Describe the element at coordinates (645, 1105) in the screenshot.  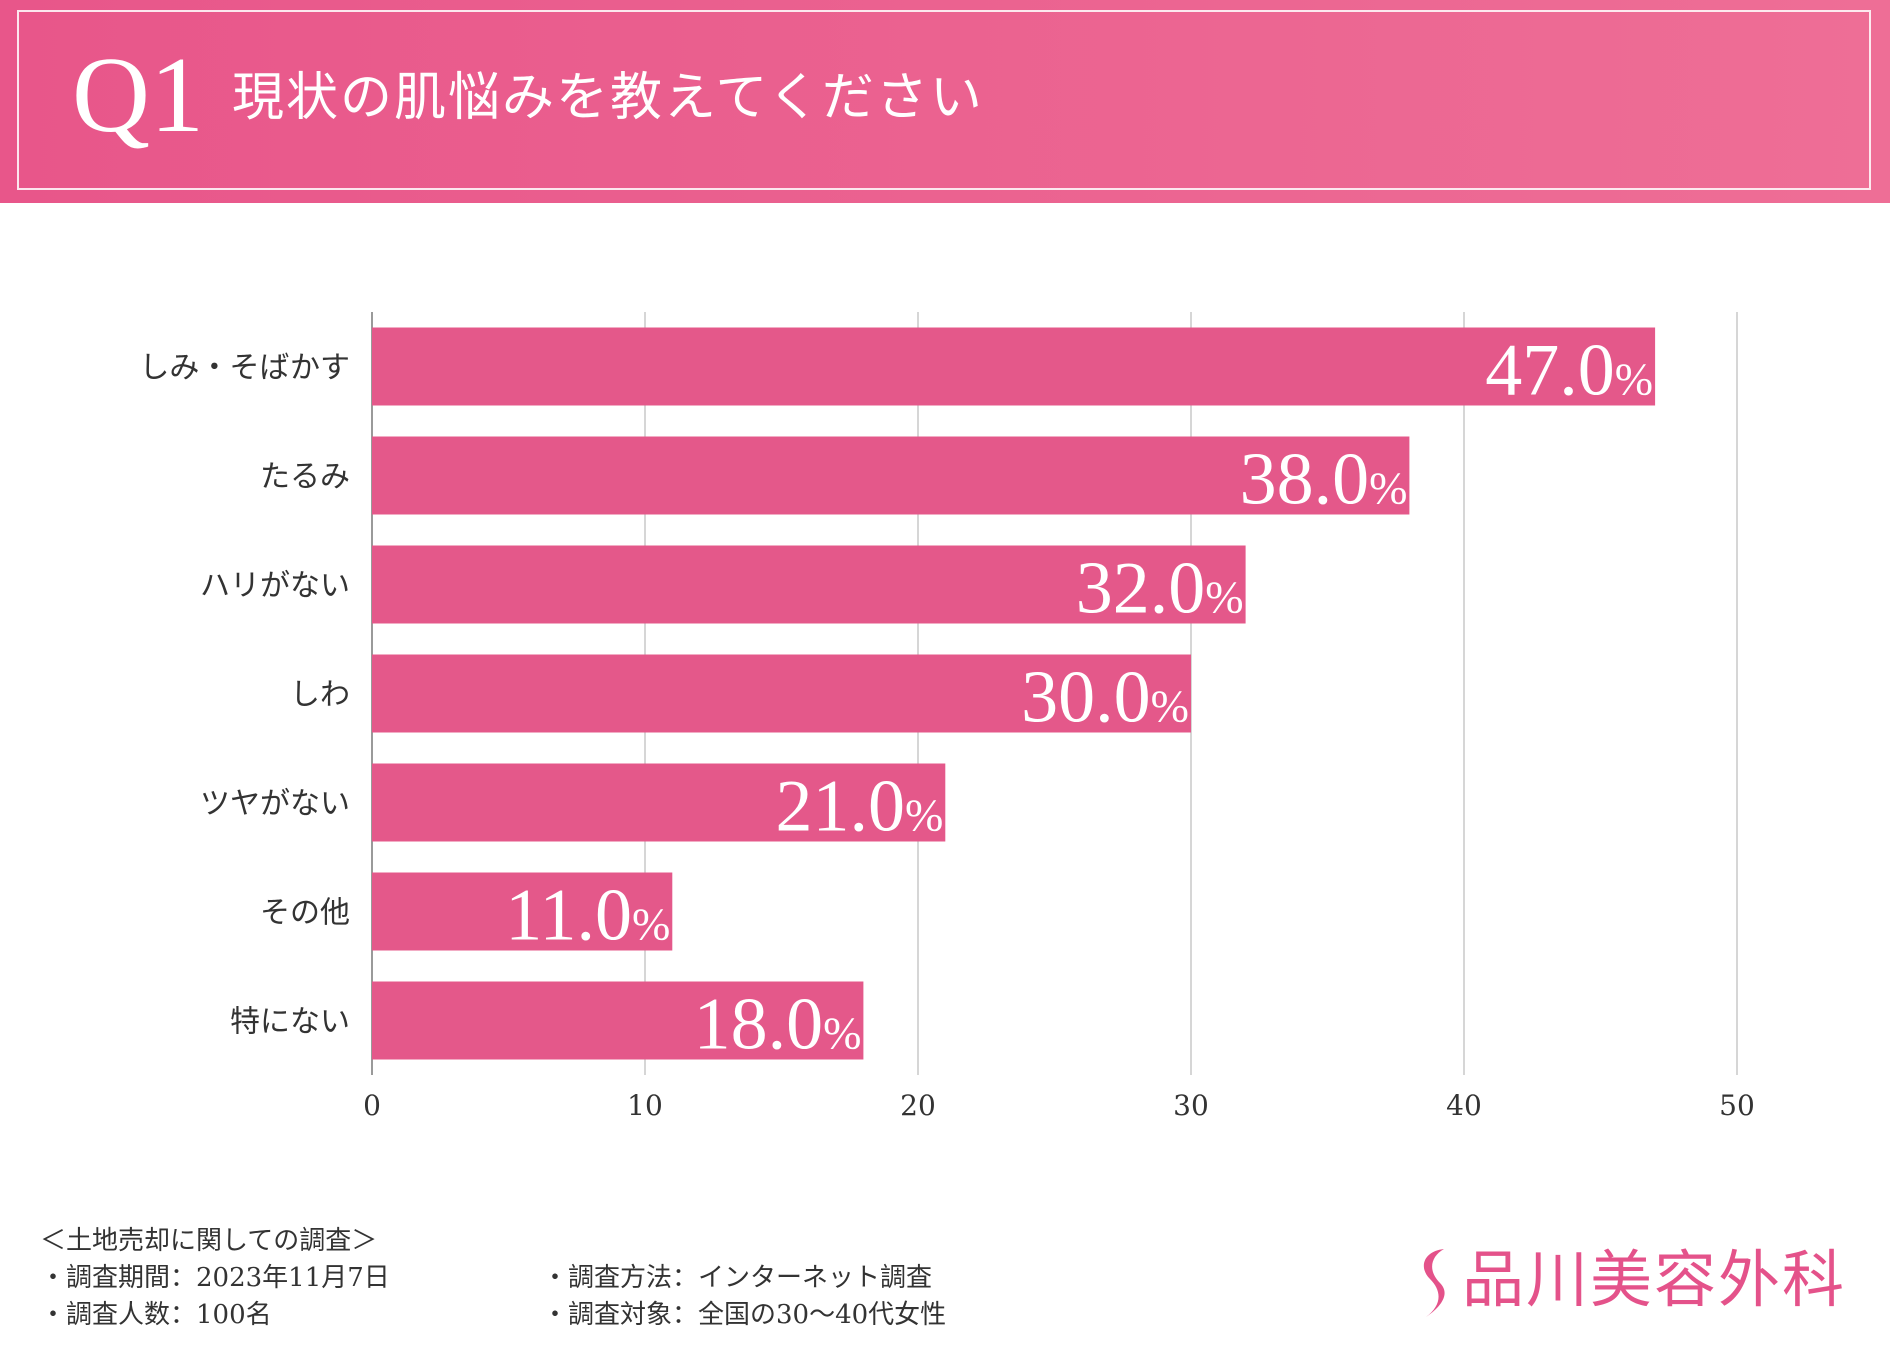
I see `x-tick-label: 10` at that location.